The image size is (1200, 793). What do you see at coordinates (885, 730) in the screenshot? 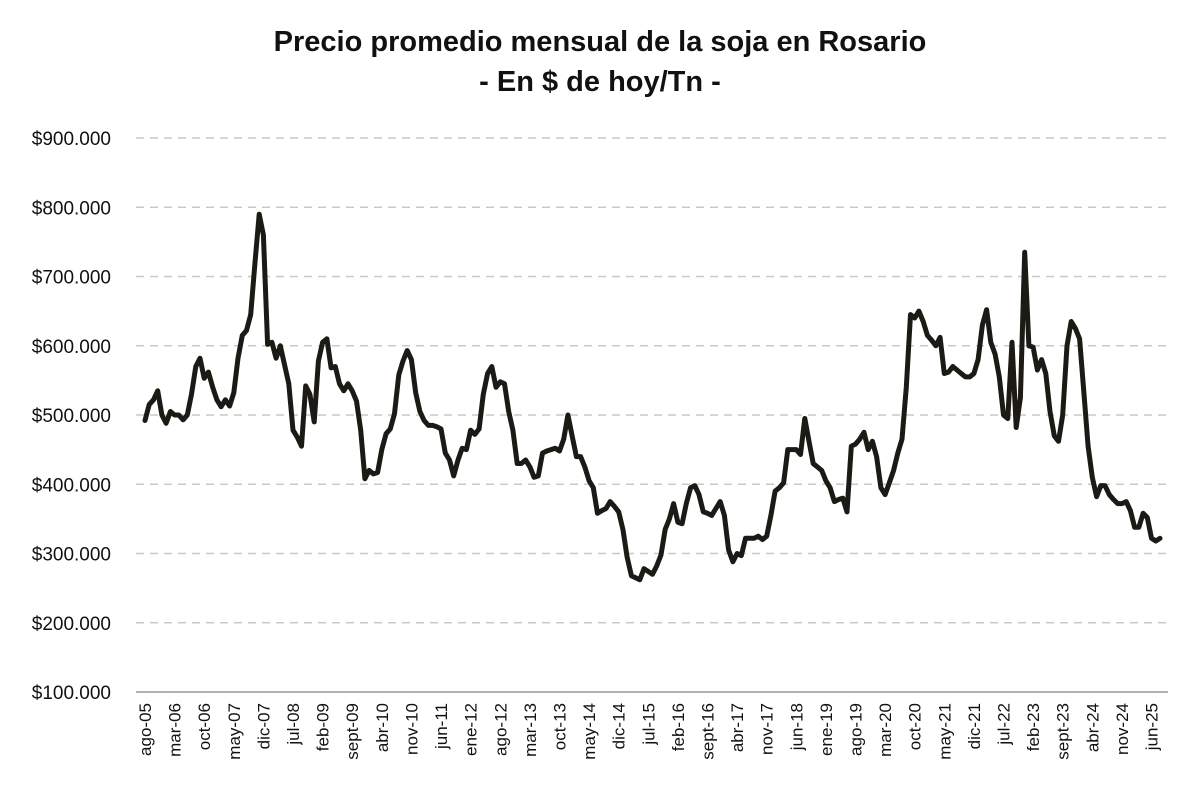
I see `x-tick-label: mar-20` at bounding box center [885, 730].